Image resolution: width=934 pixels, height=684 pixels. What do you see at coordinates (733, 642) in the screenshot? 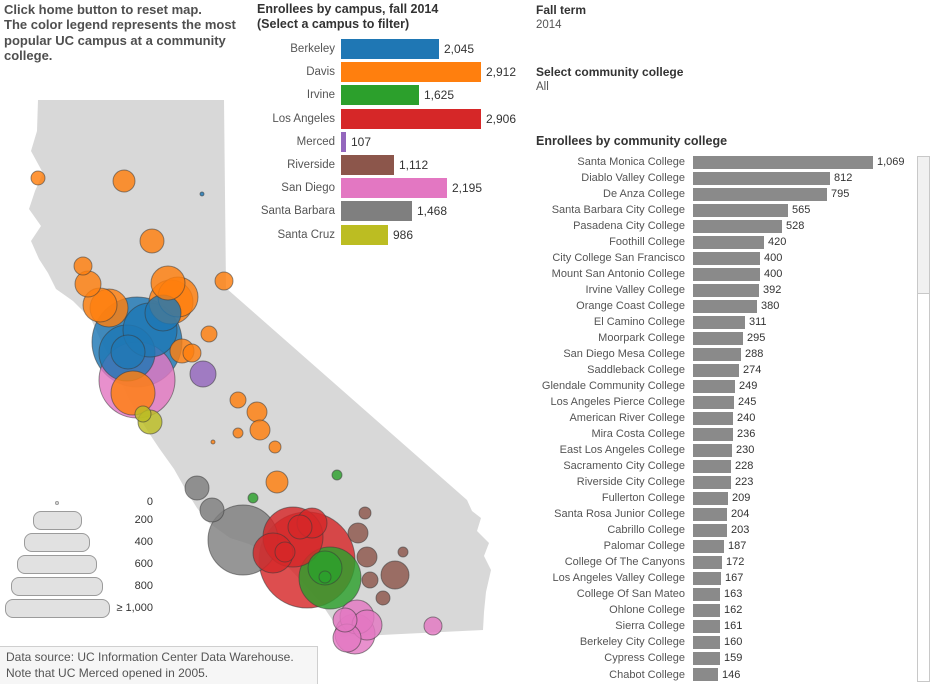
I see `college-value: 160` at bounding box center [733, 642].